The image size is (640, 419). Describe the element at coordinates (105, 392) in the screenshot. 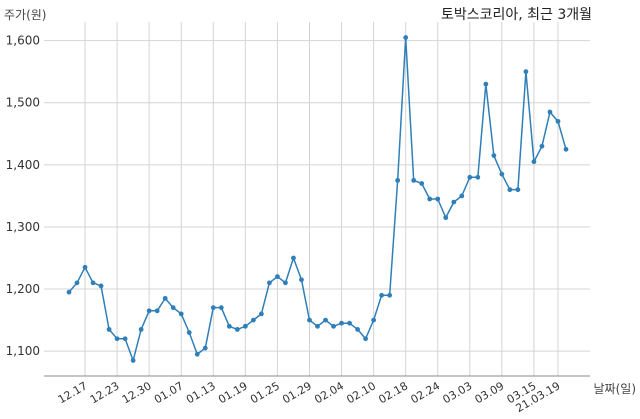

I see `x-tick-label: 12.23` at that location.